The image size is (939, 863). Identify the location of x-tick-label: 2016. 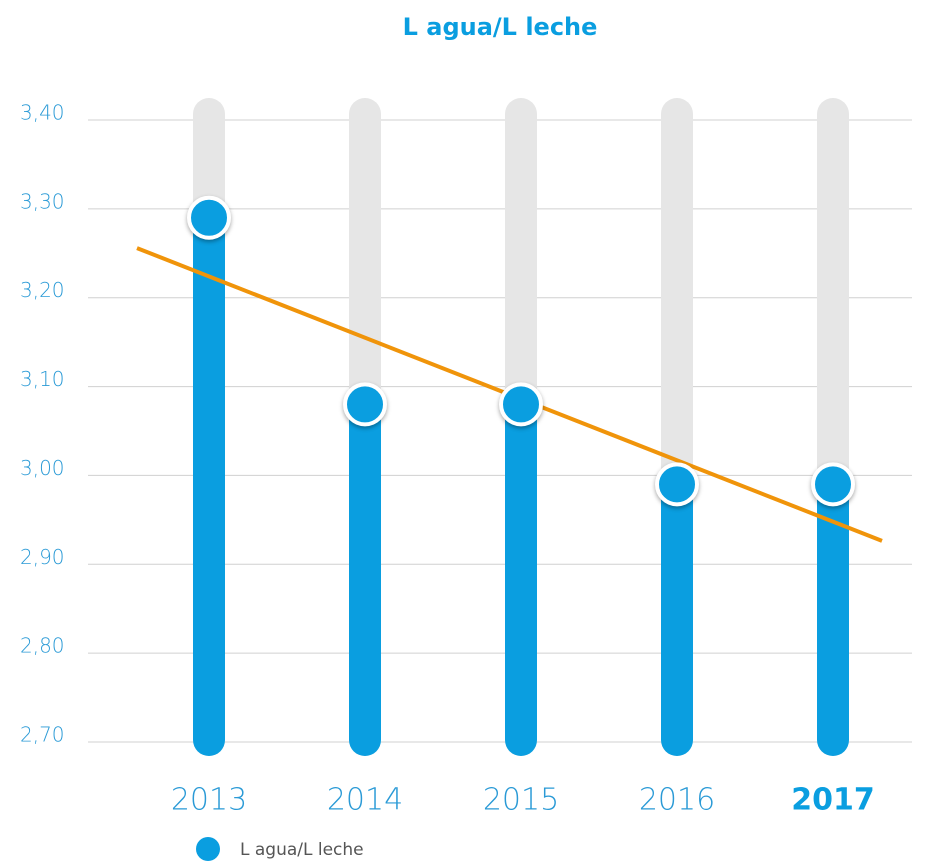
(677, 800).